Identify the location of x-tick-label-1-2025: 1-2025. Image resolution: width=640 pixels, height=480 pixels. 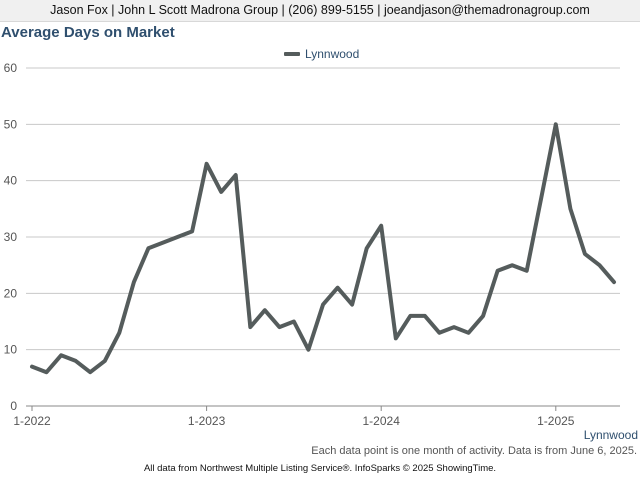
(556, 421).